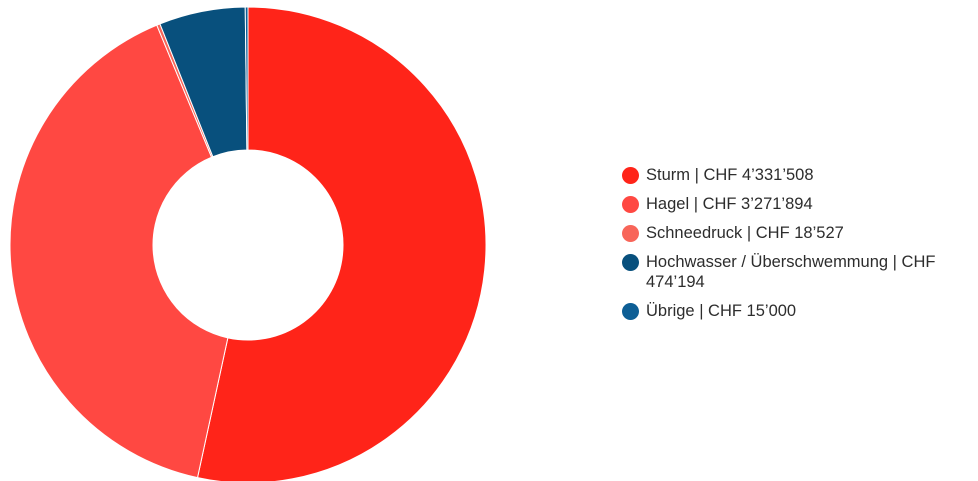 This screenshot has width=978, height=481. What do you see at coordinates (630, 175) in the screenshot?
I see `legend-marker-sturm` at bounding box center [630, 175].